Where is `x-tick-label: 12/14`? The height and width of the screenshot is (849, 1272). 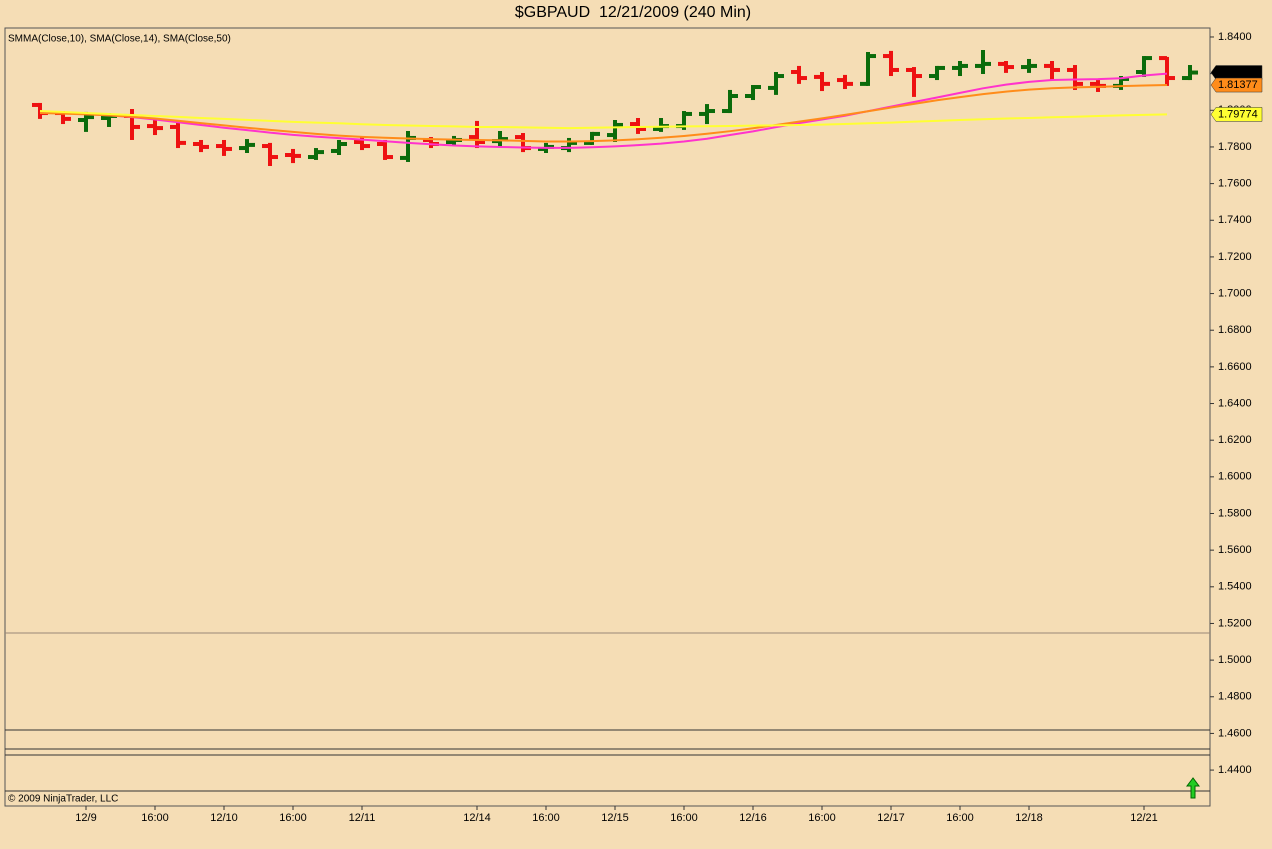
x-tick-label: 12/14 is located at coordinates (477, 818).